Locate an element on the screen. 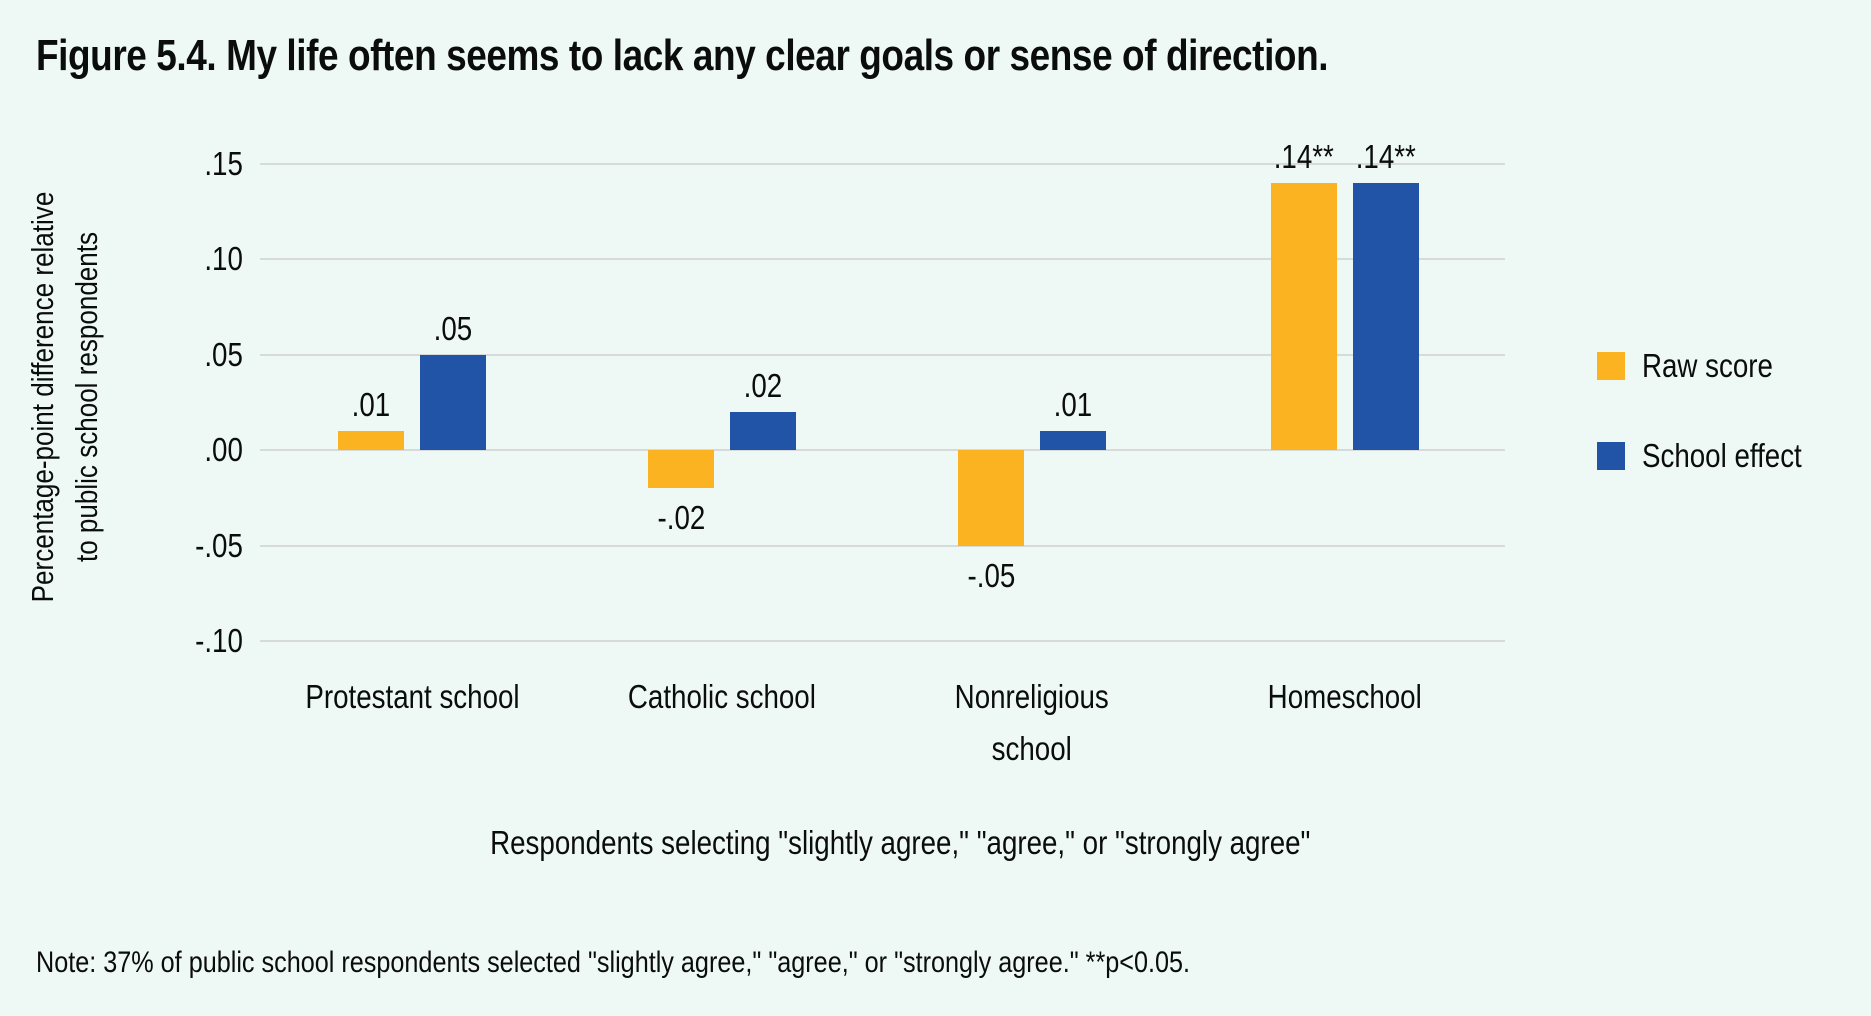 The width and height of the screenshot is (1871, 1016). value-label-raw-score-3-text: -.05 is located at coordinates (991, 575).